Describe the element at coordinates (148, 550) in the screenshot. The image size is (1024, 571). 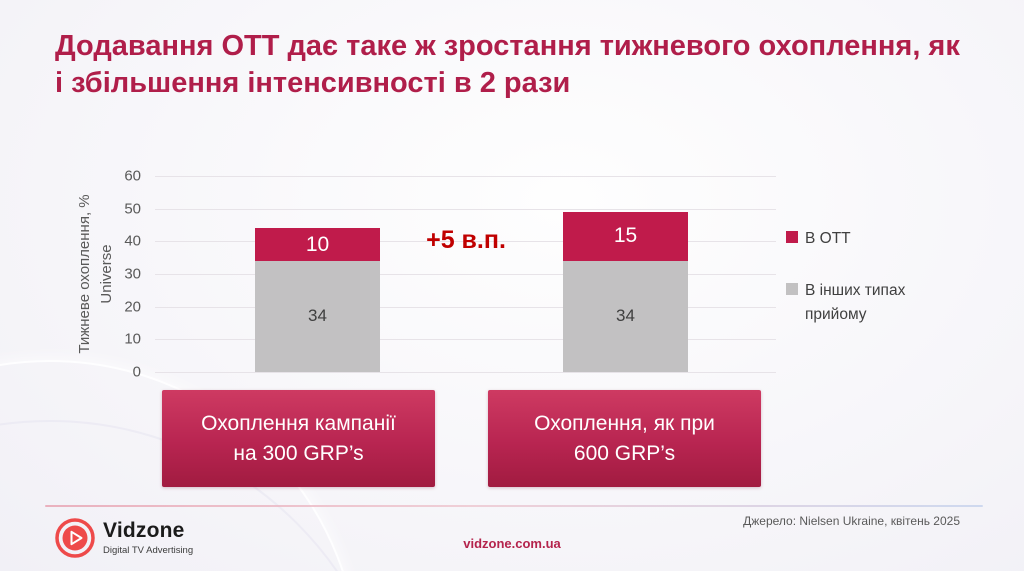
I see `logo-tagline: Digital TV Advertising` at that location.